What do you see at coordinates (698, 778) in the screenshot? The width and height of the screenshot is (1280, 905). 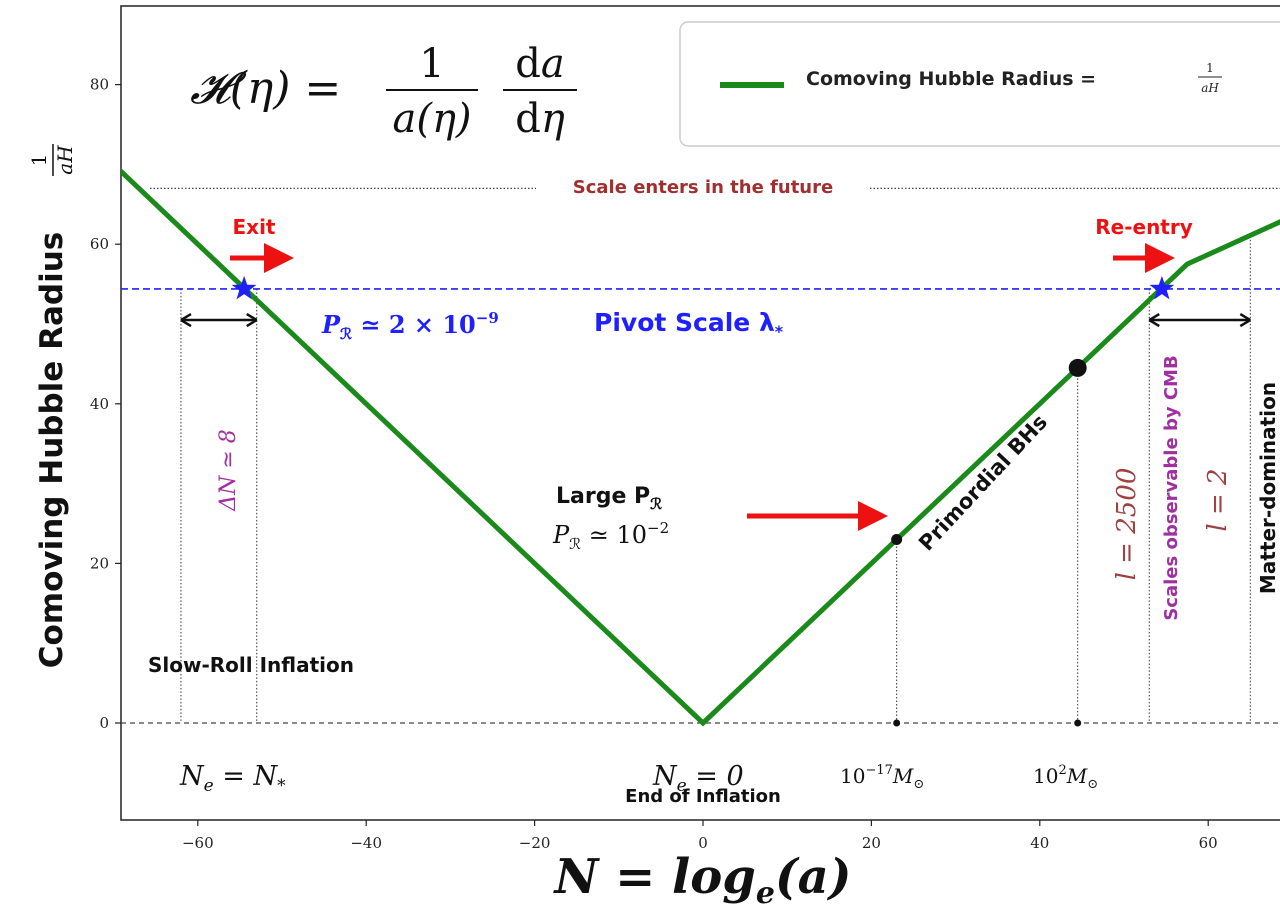 I see `ne-zero-label: Ne = 0` at bounding box center [698, 778].